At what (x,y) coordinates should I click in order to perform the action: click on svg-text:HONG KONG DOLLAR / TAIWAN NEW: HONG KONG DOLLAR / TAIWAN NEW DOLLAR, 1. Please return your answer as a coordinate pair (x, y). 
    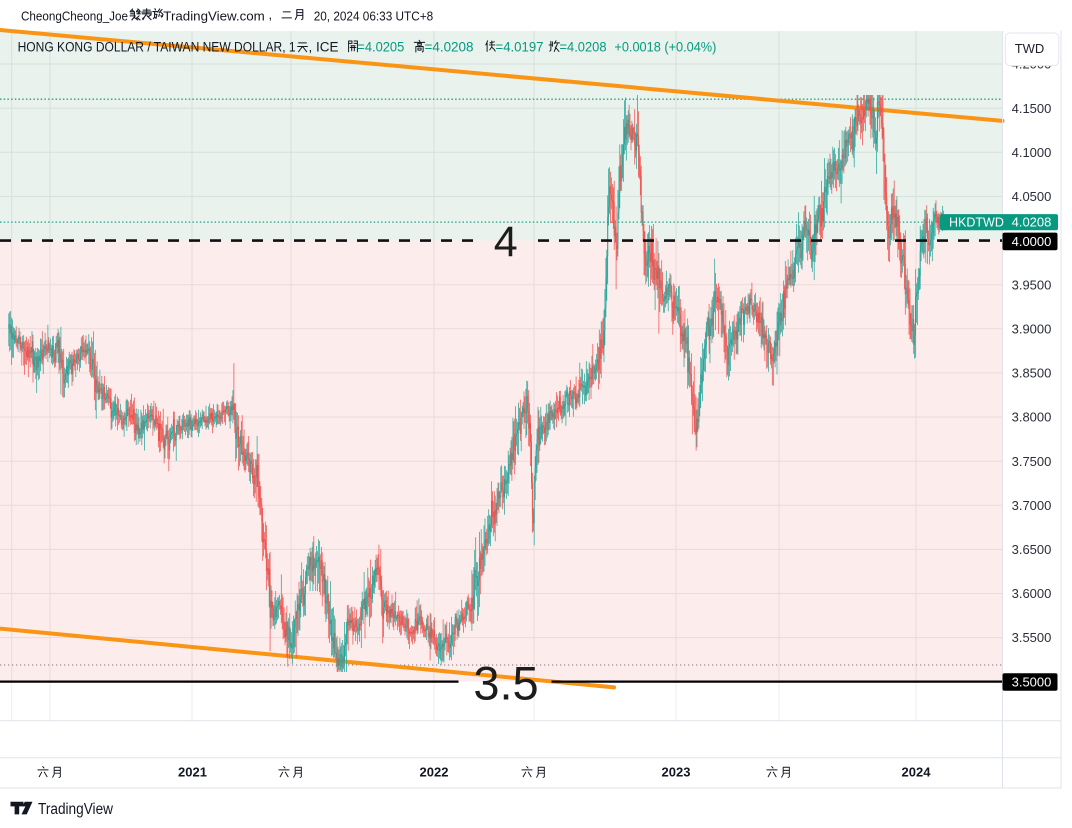
    Looking at the image, I should click on (157, 46).